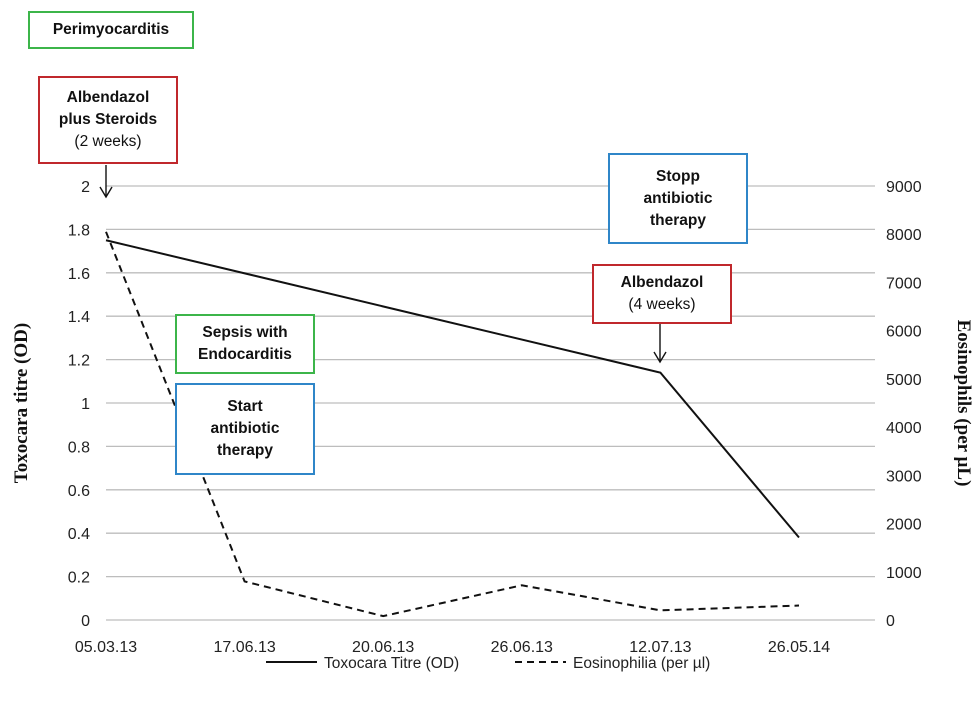 This screenshot has height=701, width=974. Describe the element at coordinates (79, 317) in the screenshot. I see `y-tick-label-7: 1.4` at that location.